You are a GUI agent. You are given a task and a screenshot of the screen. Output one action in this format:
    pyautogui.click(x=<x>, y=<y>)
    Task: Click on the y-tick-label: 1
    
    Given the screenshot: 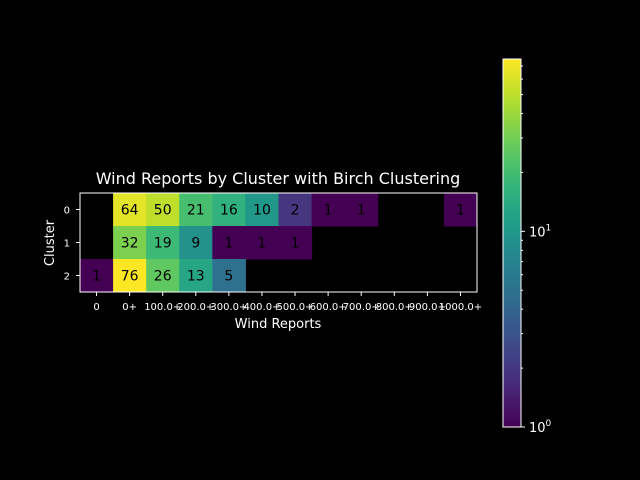 What is the action you would take?
    pyautogui.click(x=67, y=244)
    